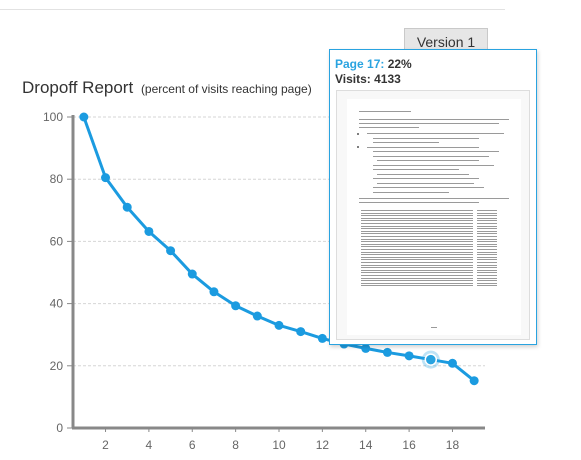 Image resolution: width=581 pixels, height=460 pixels. Describe the element at coordinates (366, 445) in the screenshot. I see `x-tick-label: 14` at that location.